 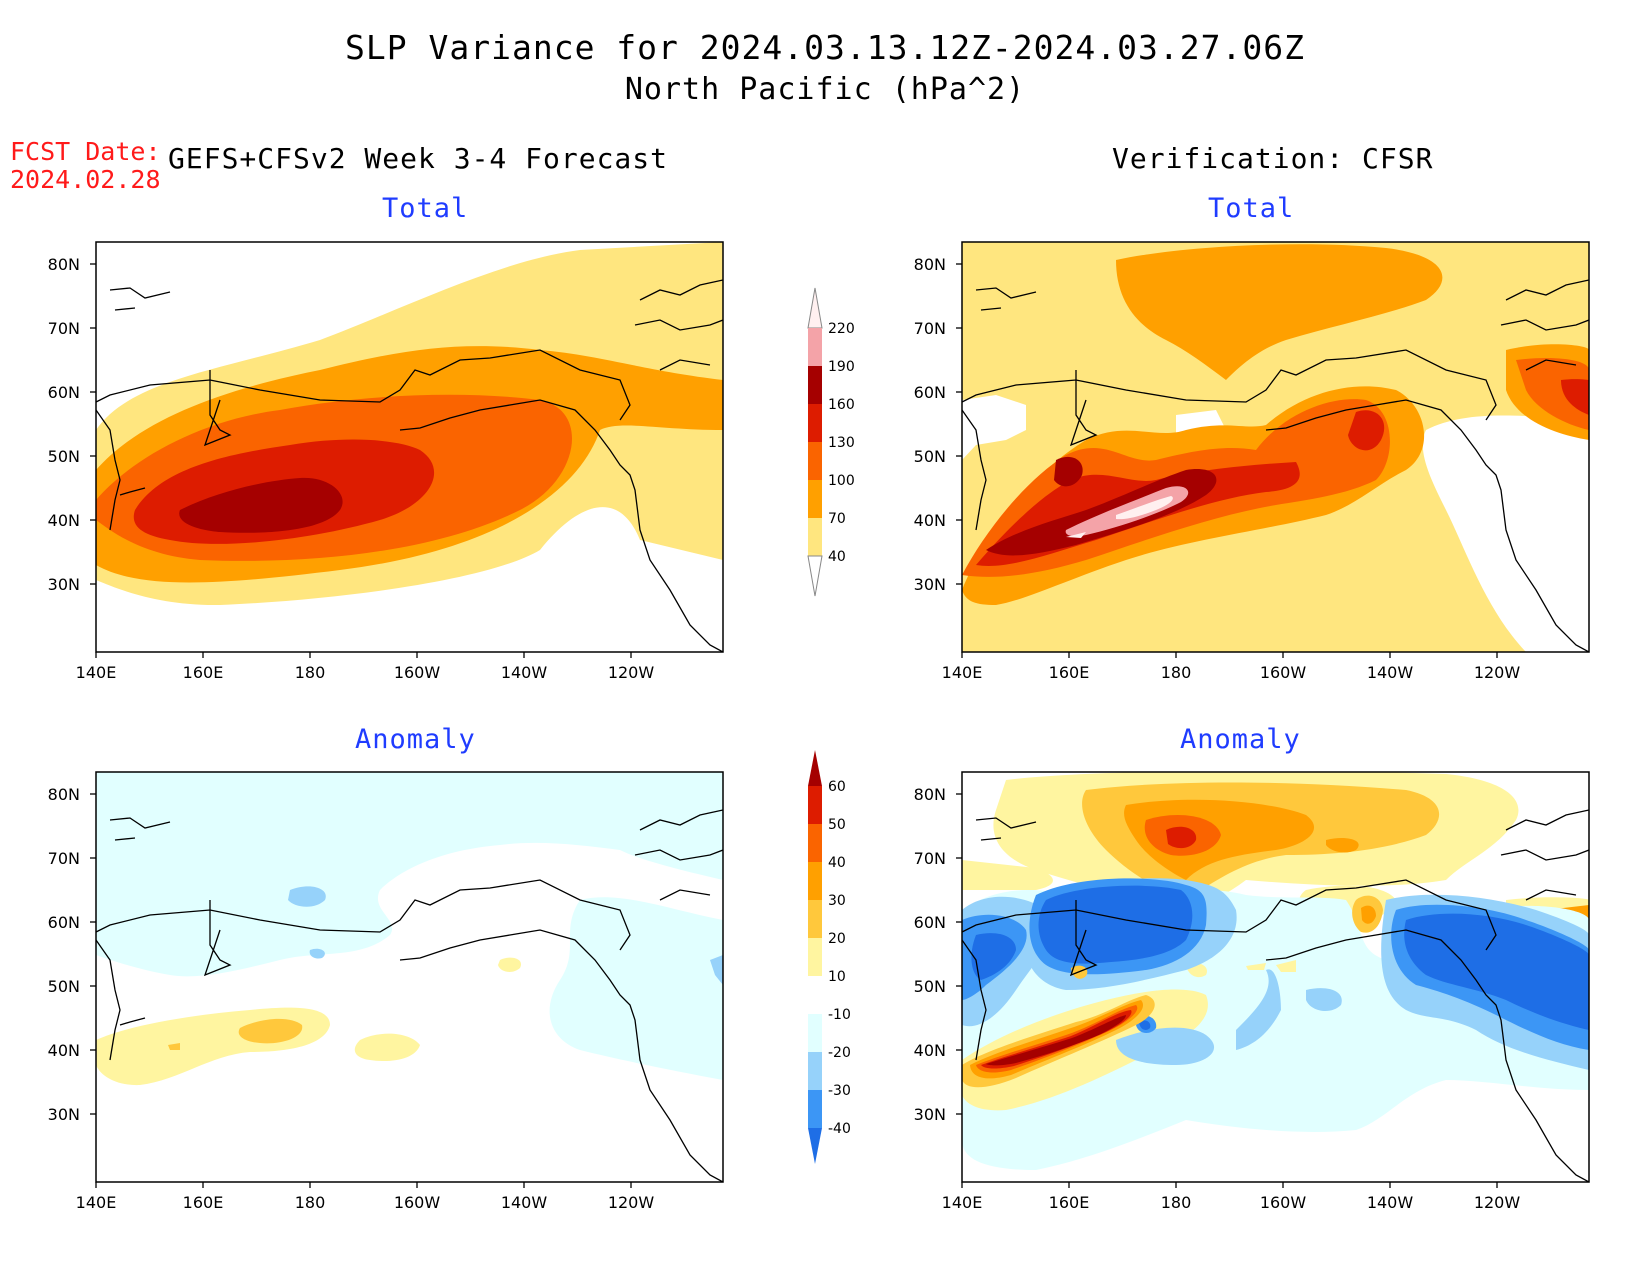 What do you see at coordinates (837, 519) in the screenshot?
I see `colorbar-label: 70` at bounding box center [837, 519].